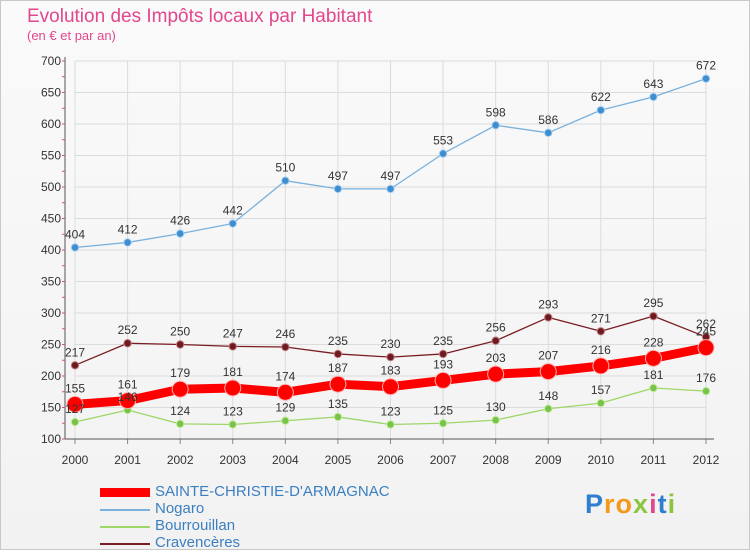 Image resolution: width=750 pixels, height=552 pixels. I want to click on x-tick-label: 2003, so click(232, 460).